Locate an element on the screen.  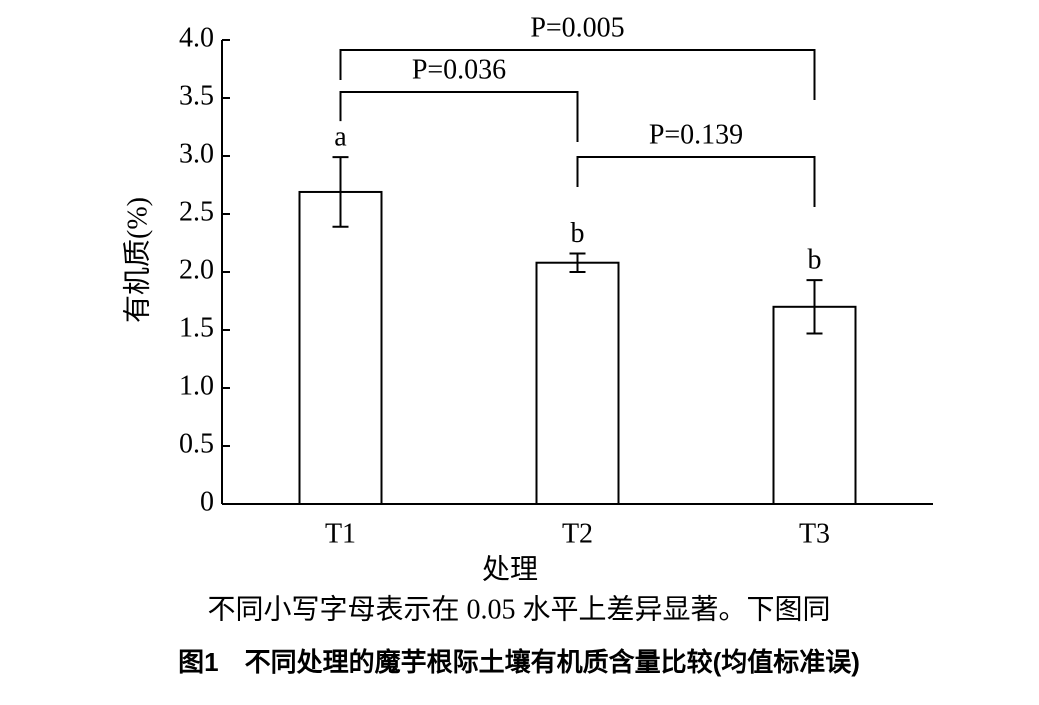
x-tick-label: T1 is located at coordinates (340, 533).